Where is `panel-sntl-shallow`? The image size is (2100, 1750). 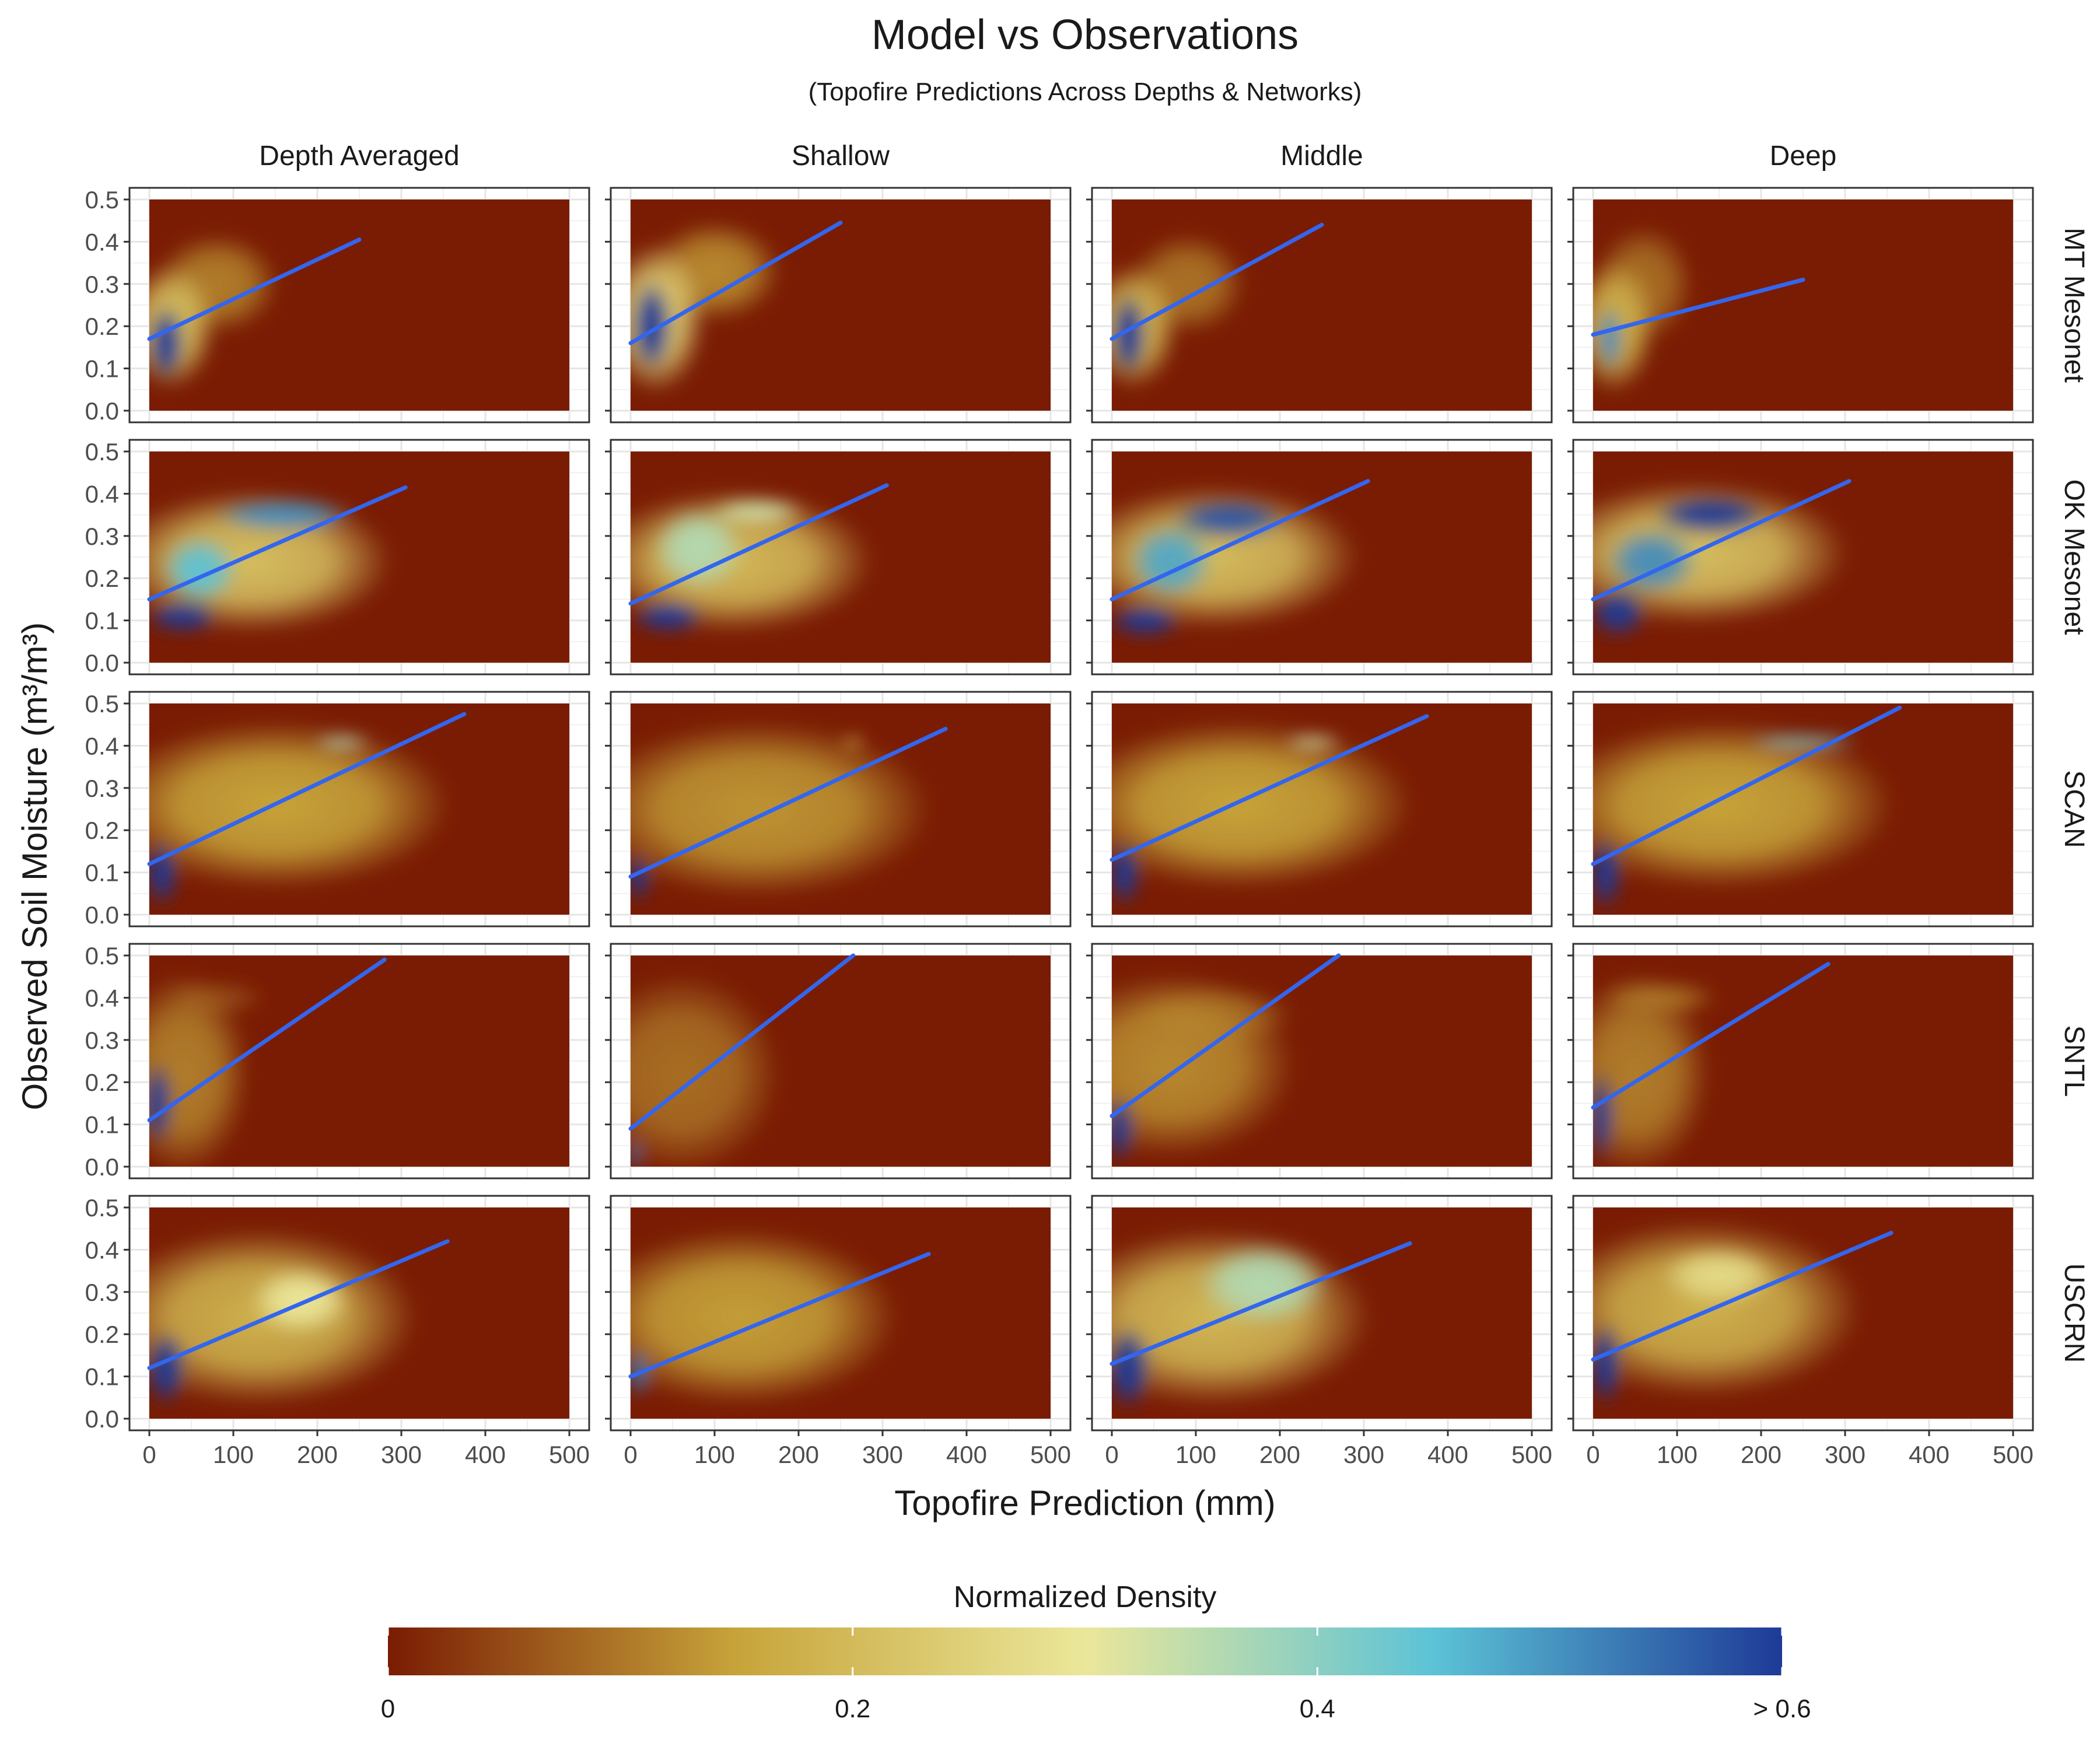 panel-sntl-shallow is located at coordinates (838, 1061).